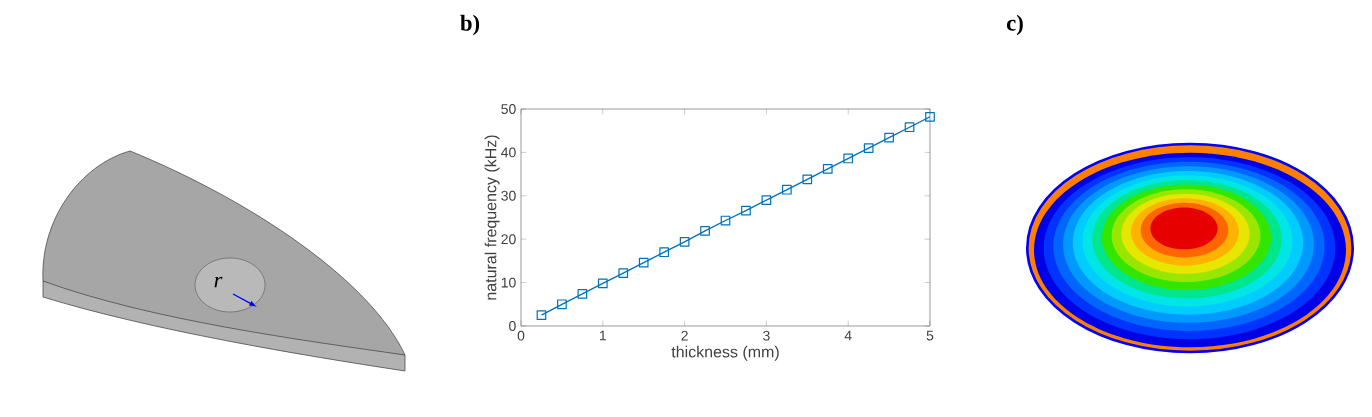  What do you see at coordinates (602, 335) in the screenshot?
I see `x-tick-label: 1` at bounding box center [602, 335].